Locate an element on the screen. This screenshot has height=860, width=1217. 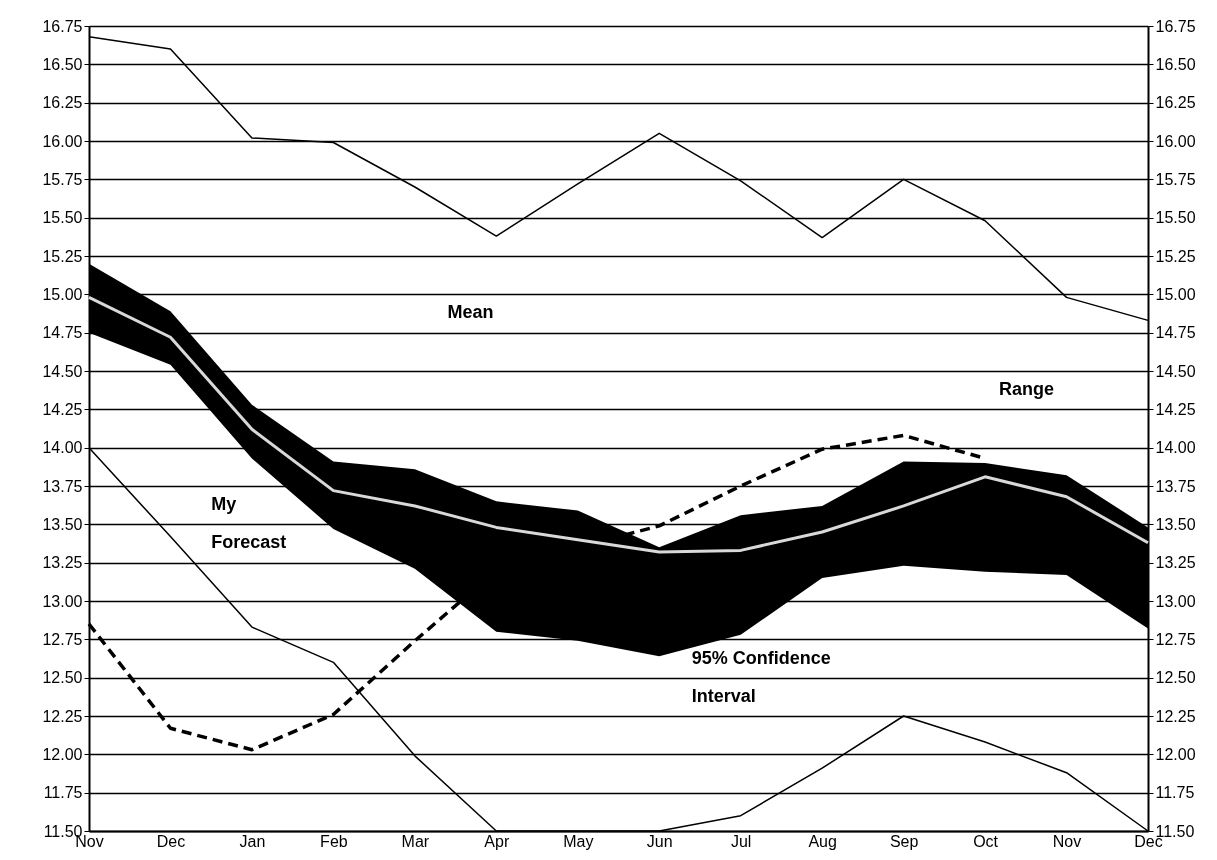
y2-tick-label: 16.75 is located at coordinates (1175, 26).